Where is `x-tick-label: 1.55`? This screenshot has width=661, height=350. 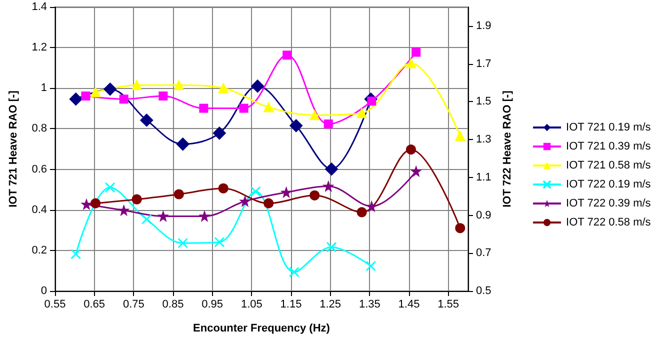 x-tick-label: 1.55 is located at coordinates (449, 304).